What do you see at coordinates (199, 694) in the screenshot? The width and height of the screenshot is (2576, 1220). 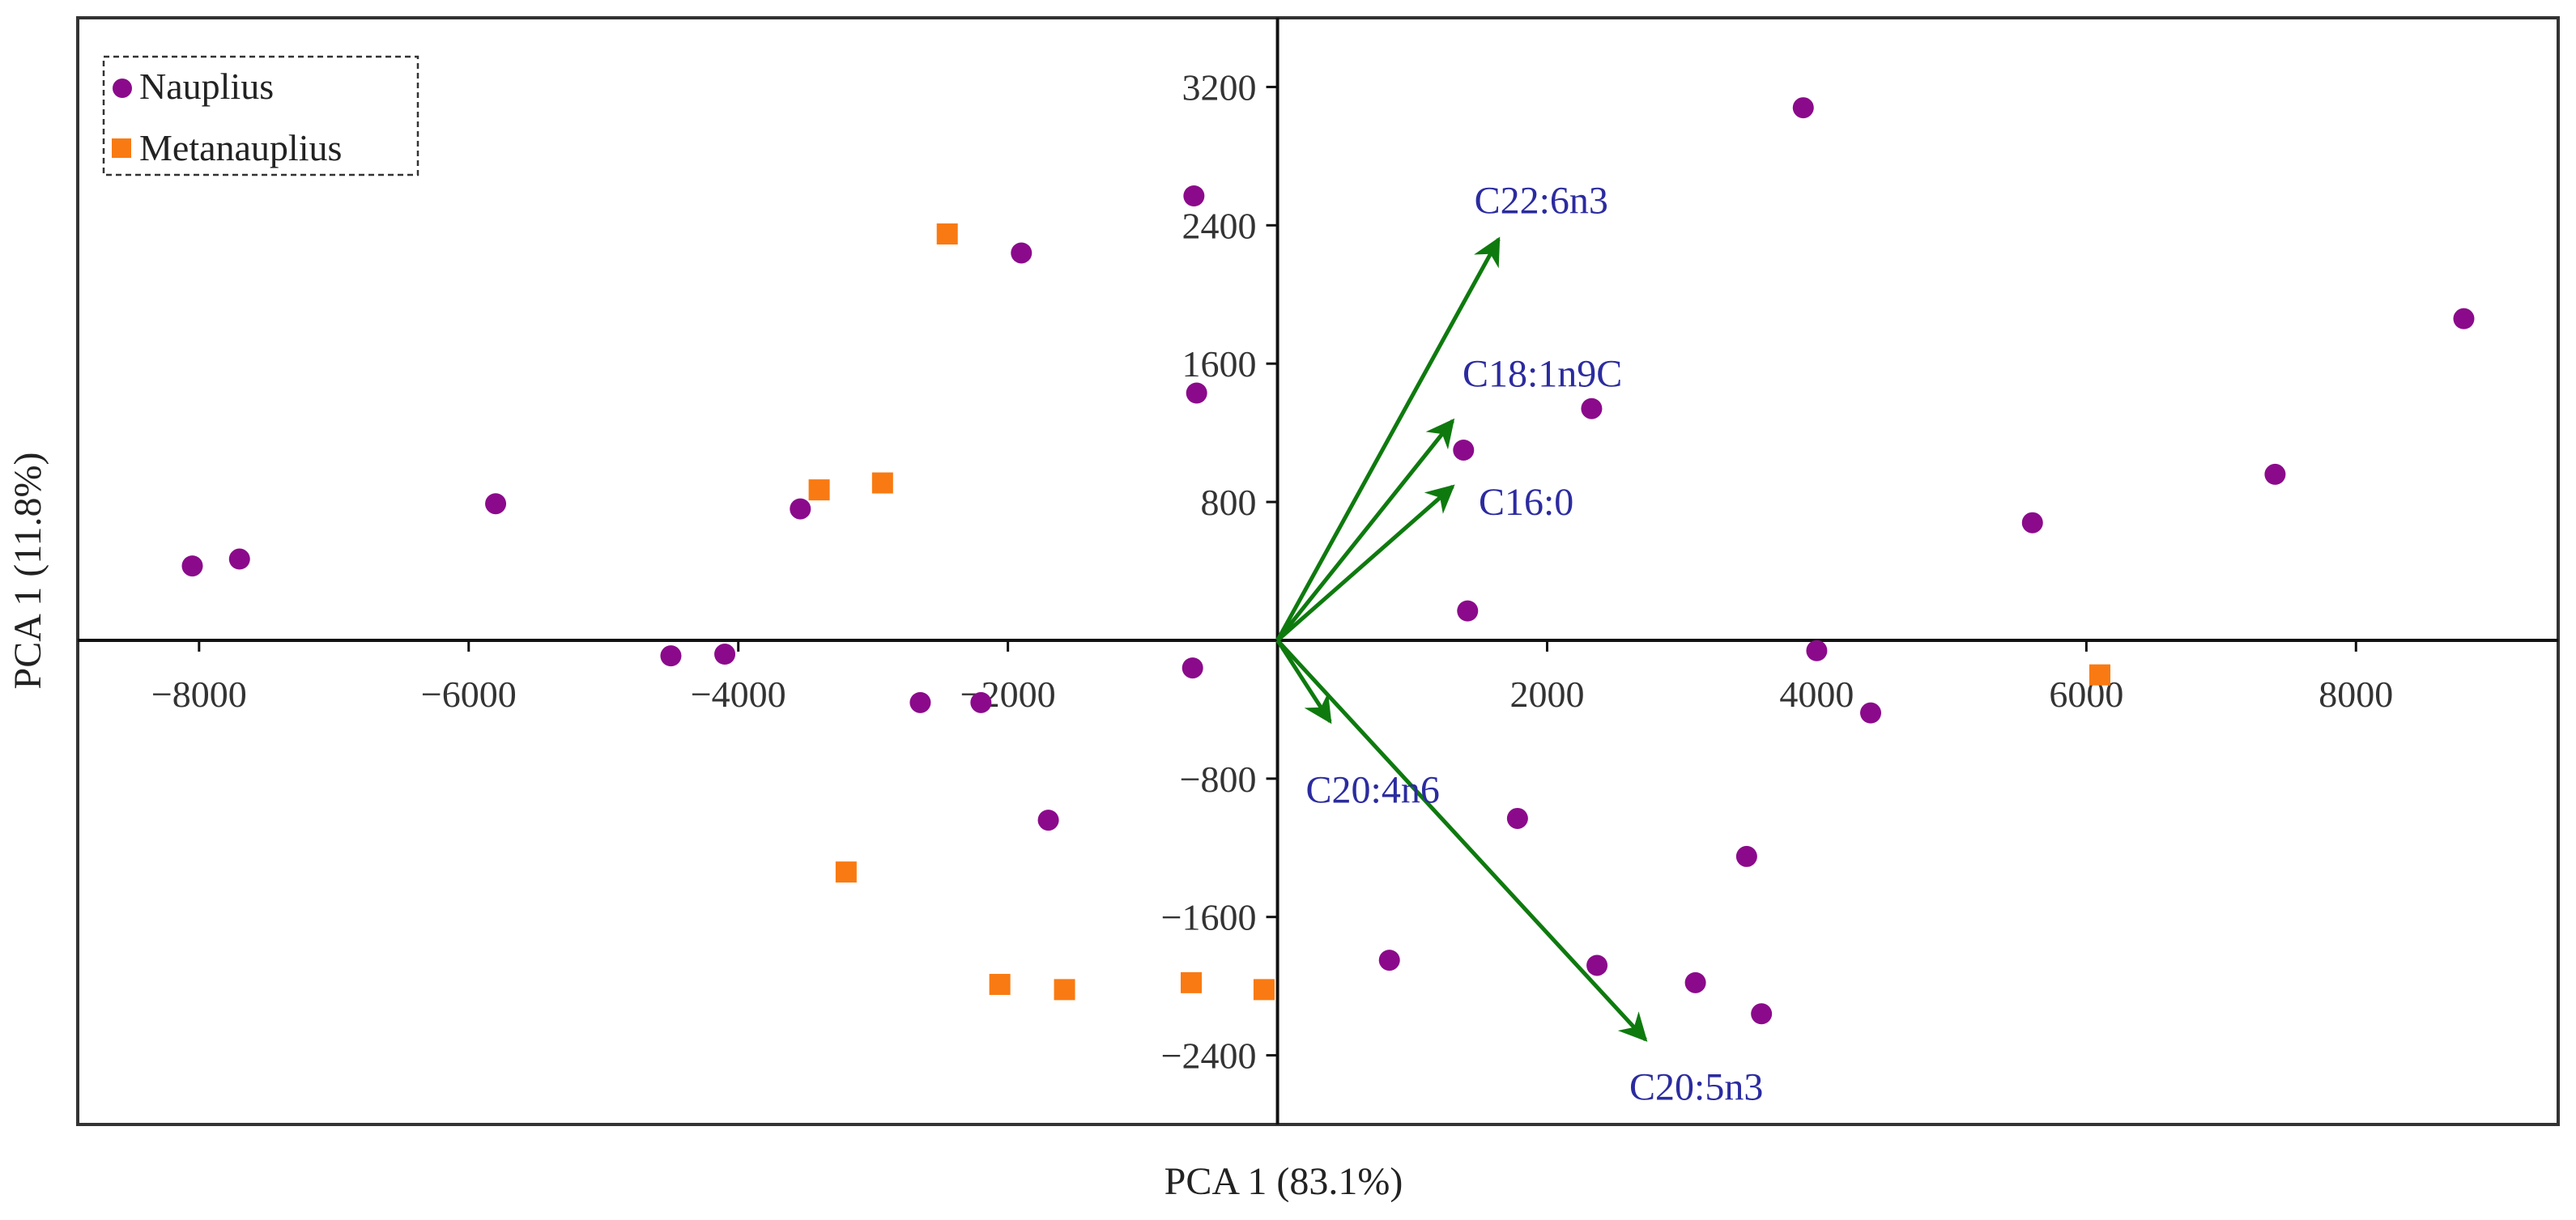 I see `x-tick-label: −8000` at bounding box center [199, 694].